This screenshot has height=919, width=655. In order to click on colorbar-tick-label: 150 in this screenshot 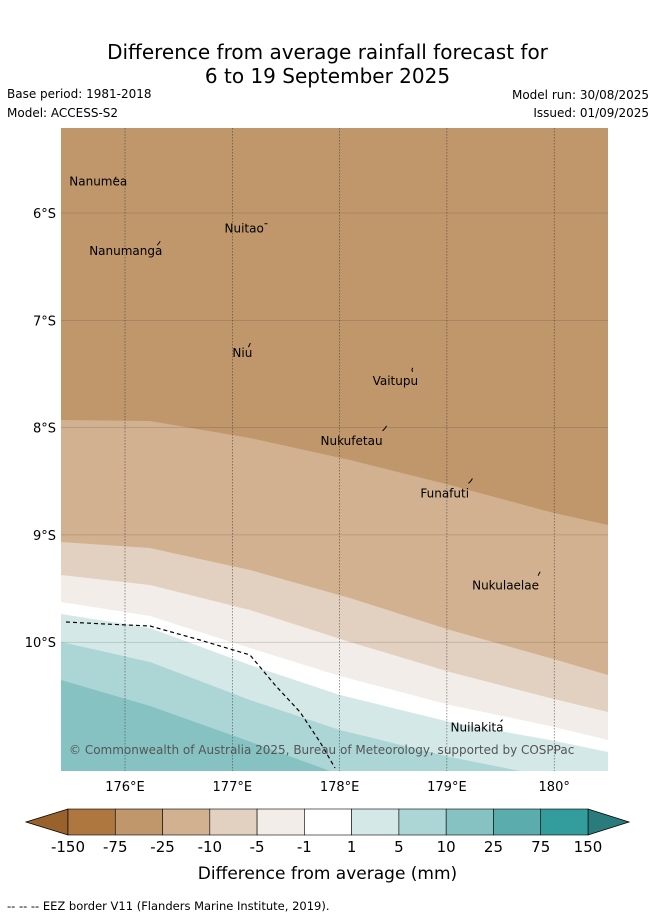, I will do `click(588, 847)`.